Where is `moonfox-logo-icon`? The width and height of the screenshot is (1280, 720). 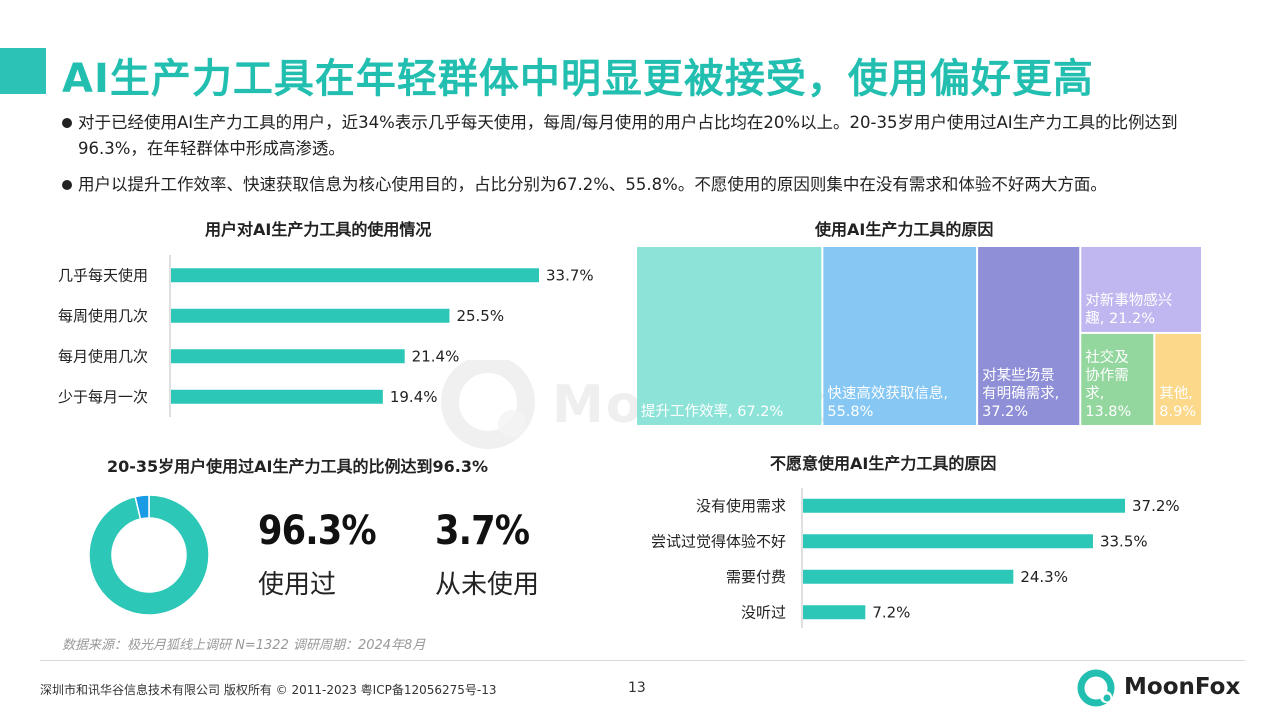 moonfox-logo-icon is located at coordinates (1096, 688).